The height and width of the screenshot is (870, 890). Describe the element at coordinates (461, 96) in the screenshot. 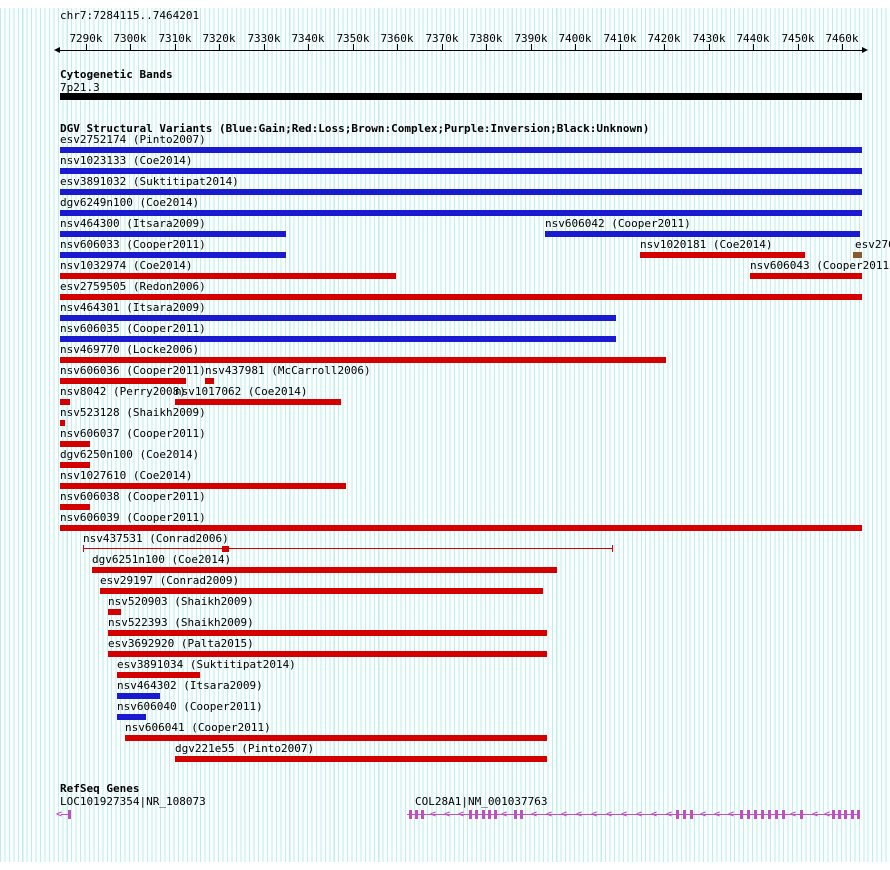

I see `cytoband-bar` at that location.